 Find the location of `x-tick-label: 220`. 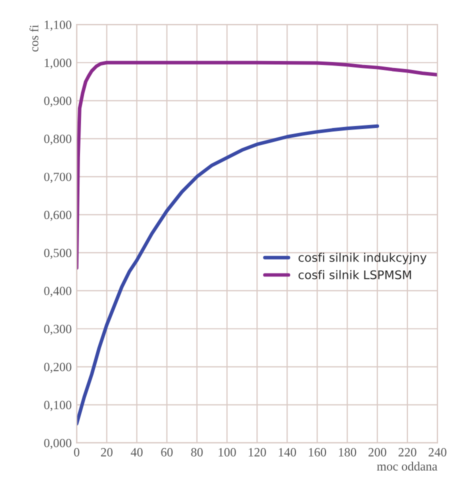

x-tick-label: 220 is located at coordinates (407, 452).